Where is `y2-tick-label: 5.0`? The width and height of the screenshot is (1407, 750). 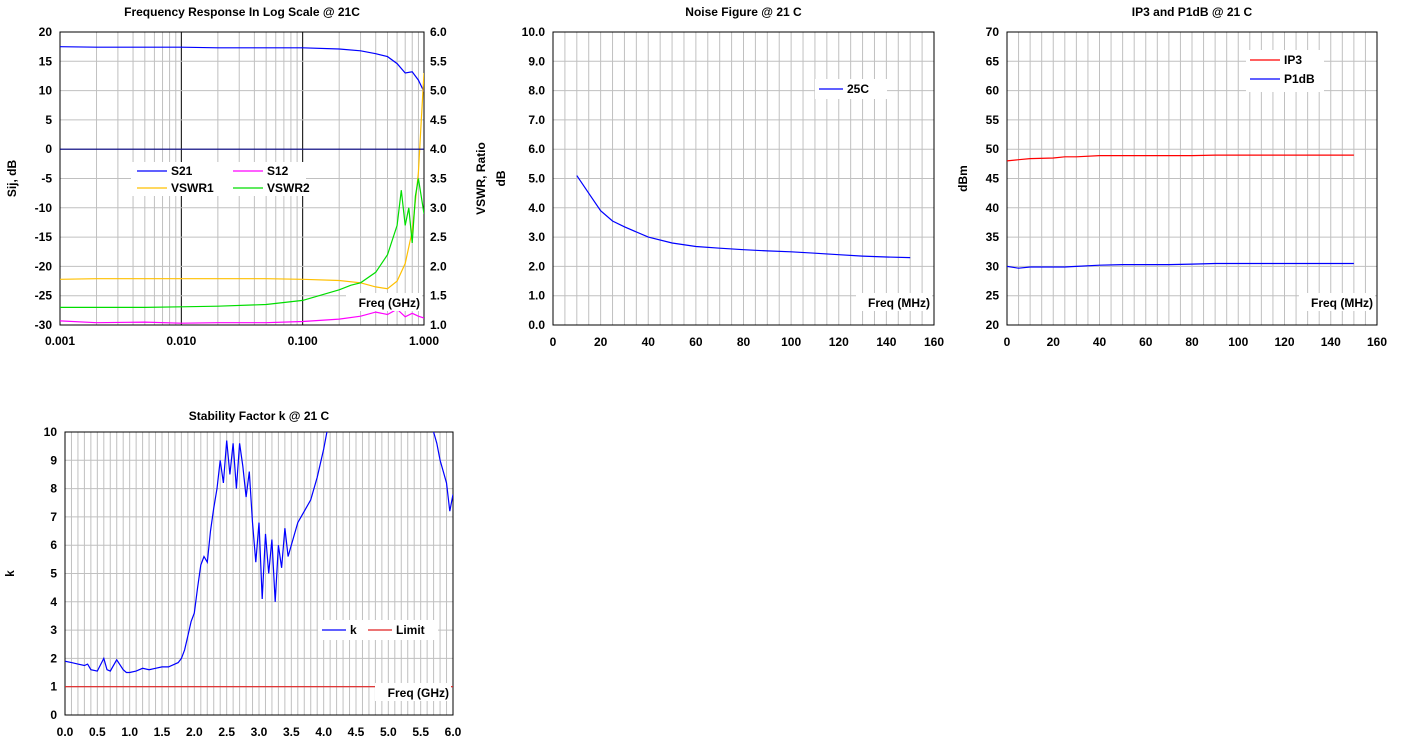 y2-tick-label: 5.0 is located at coordinates (438, 91).